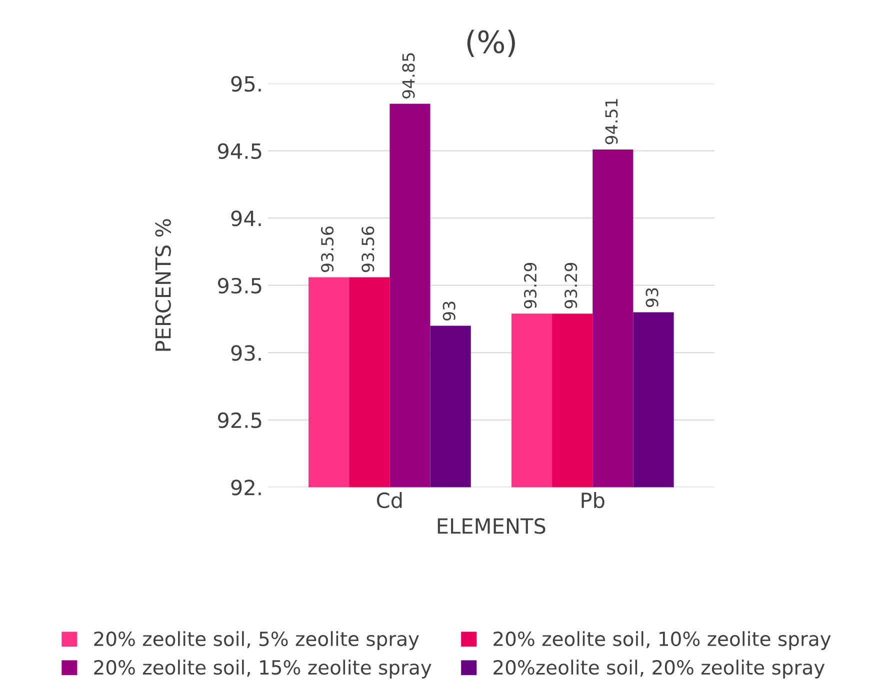  What do you see at coordinates (246, 488) in the screenshot?
I see `y-tick-label: 92.` at bounding box center [246, 488].